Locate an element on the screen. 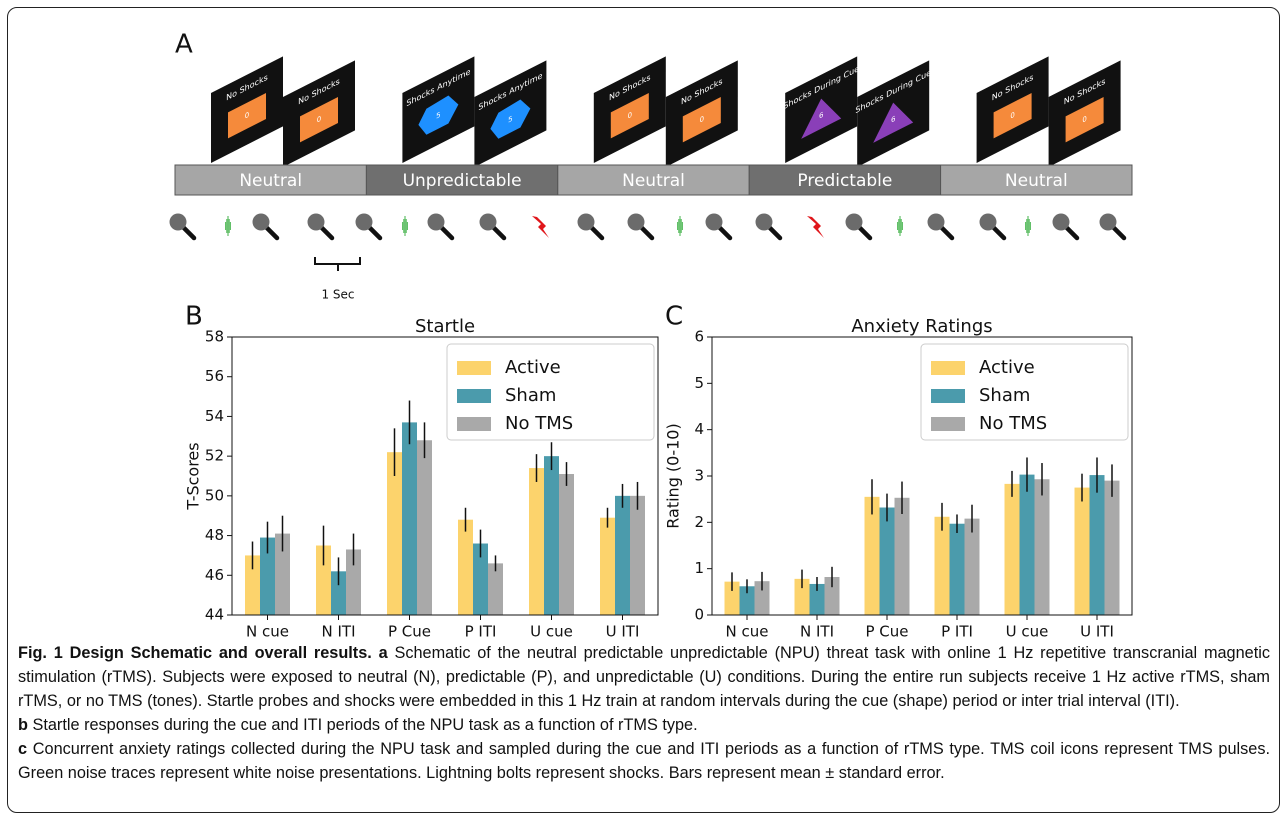 The height and width of the screenshot is (817, 1285). y-tick-label: 44 is located at coordinates (214, 615).